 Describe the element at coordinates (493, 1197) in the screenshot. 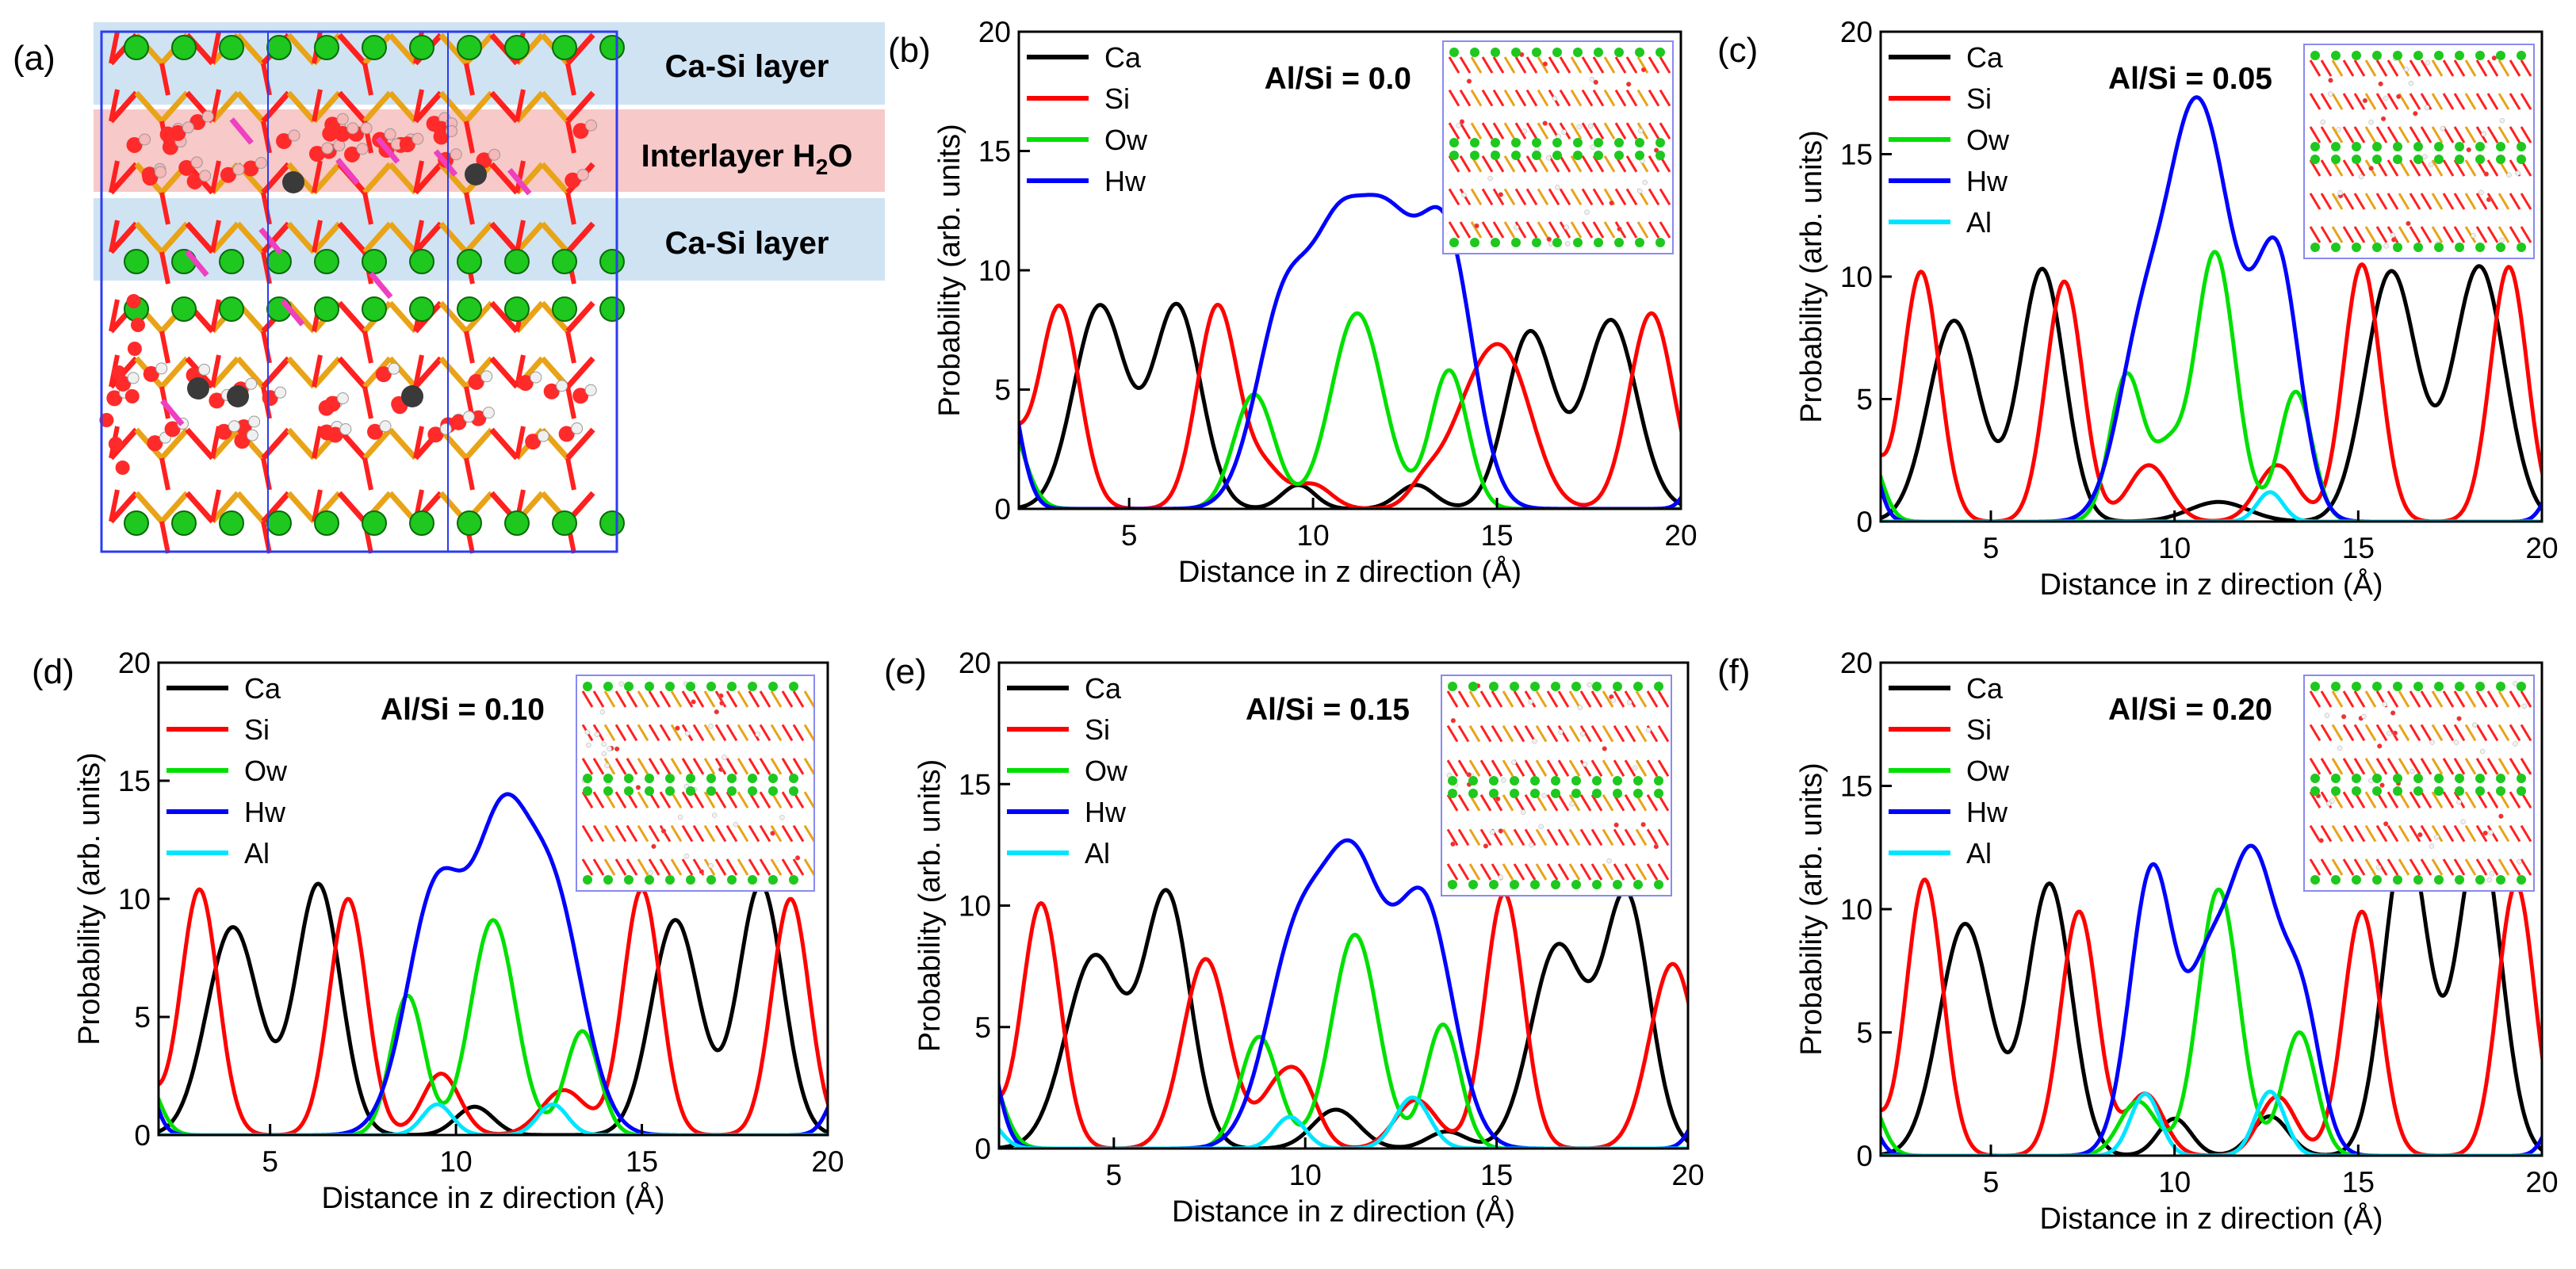

I see `x-axis-label: Distance in z direction (Å)` at that location.